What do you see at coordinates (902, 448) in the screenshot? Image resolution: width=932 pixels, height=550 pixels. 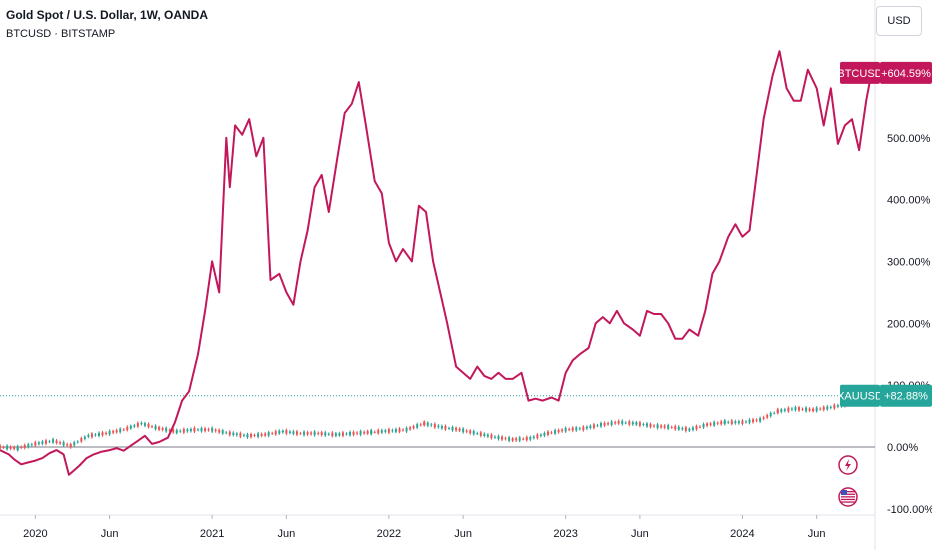 I see `y-tick-label: 0.00%` at bounding box center [902, 448].